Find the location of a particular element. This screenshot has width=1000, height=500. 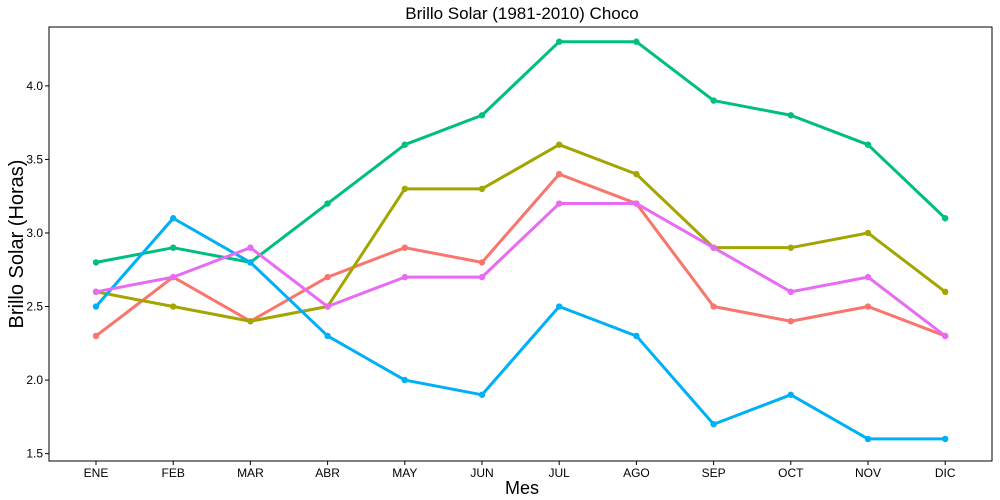

x-tick-label: MAR is located at coordinates (250, 473).